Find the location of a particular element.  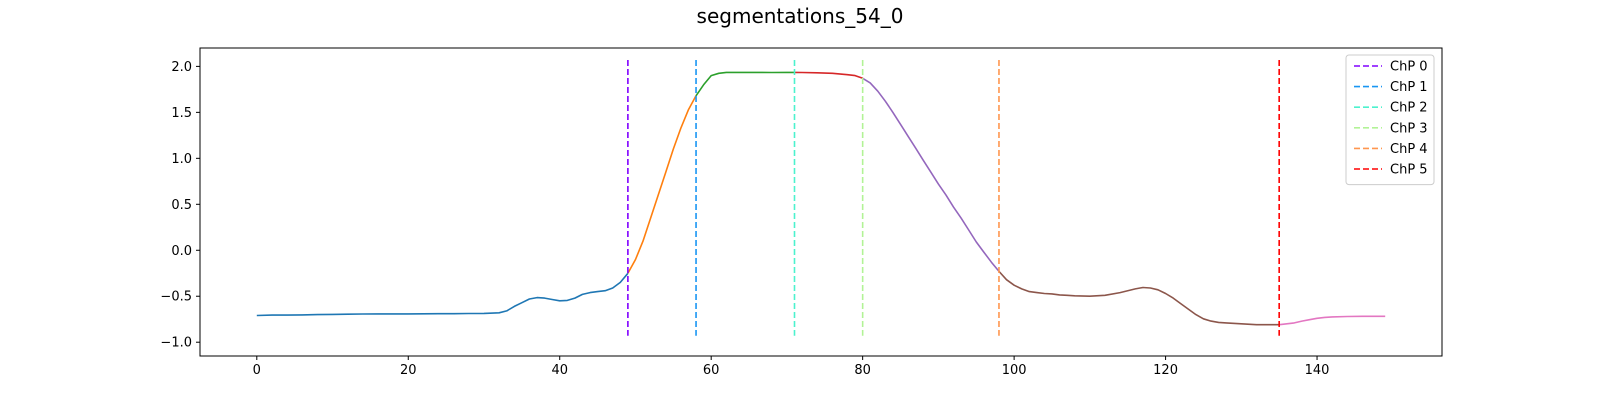

y-tick-label: 2.0 is located at coordinates (181, 67).